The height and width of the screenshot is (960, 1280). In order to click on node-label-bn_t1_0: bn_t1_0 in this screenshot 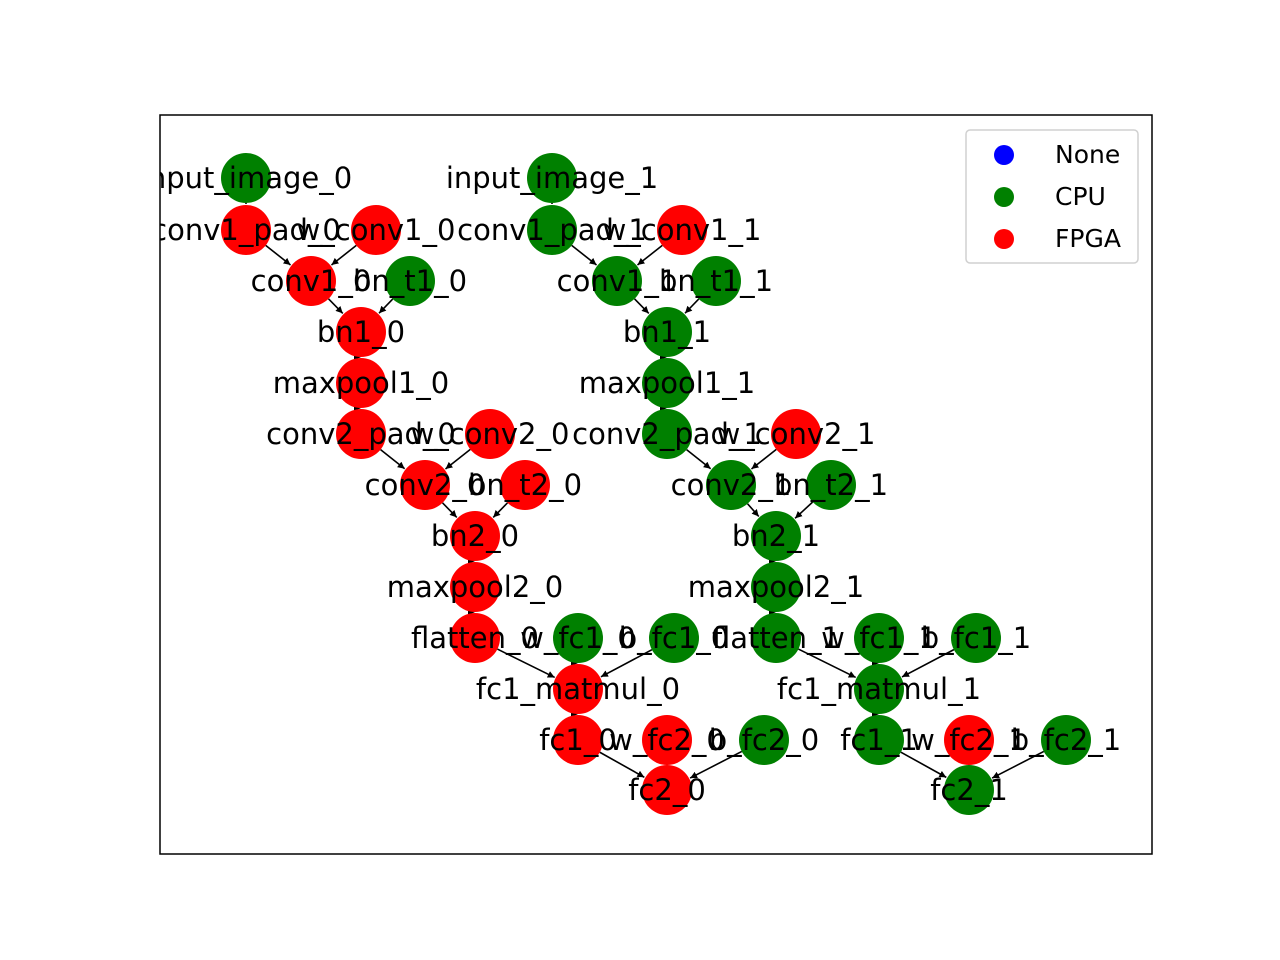, I will do `click(410, 281)`.